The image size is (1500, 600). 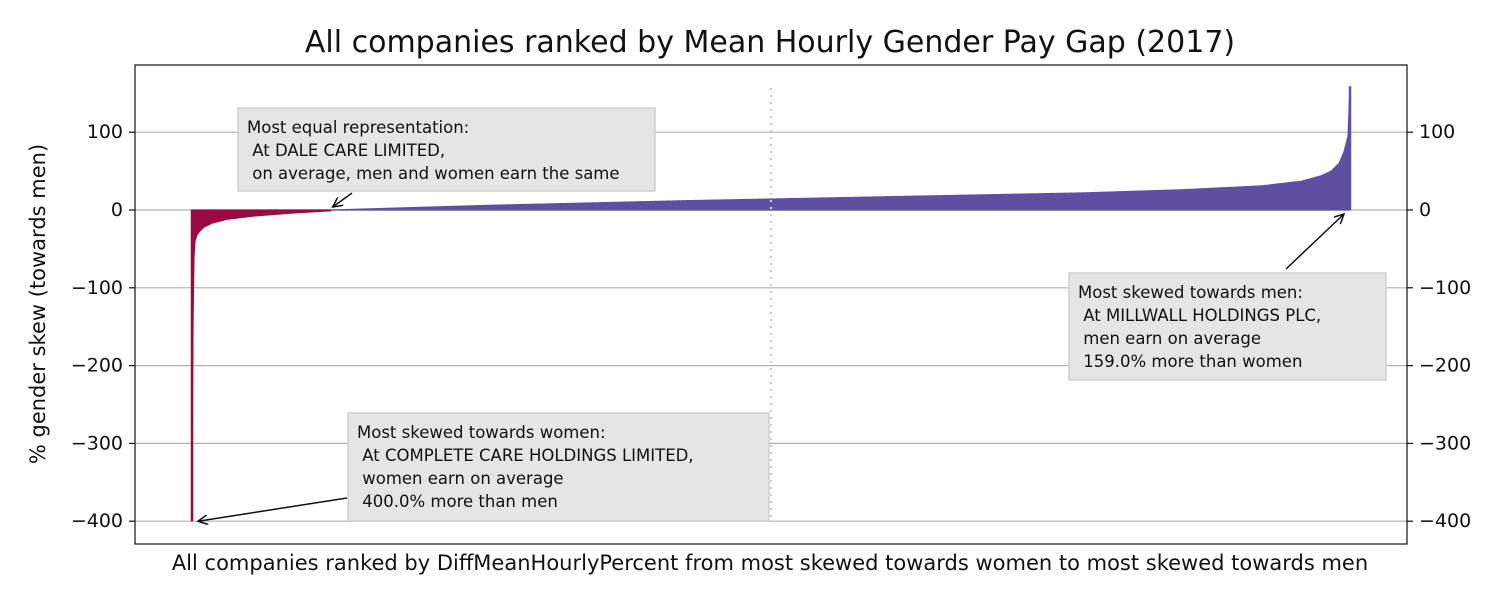 What do you see at coordinates (1437, 132) in the screenshot?
I see `ytick-label-right: 100` at bounding box center [1437, 132].